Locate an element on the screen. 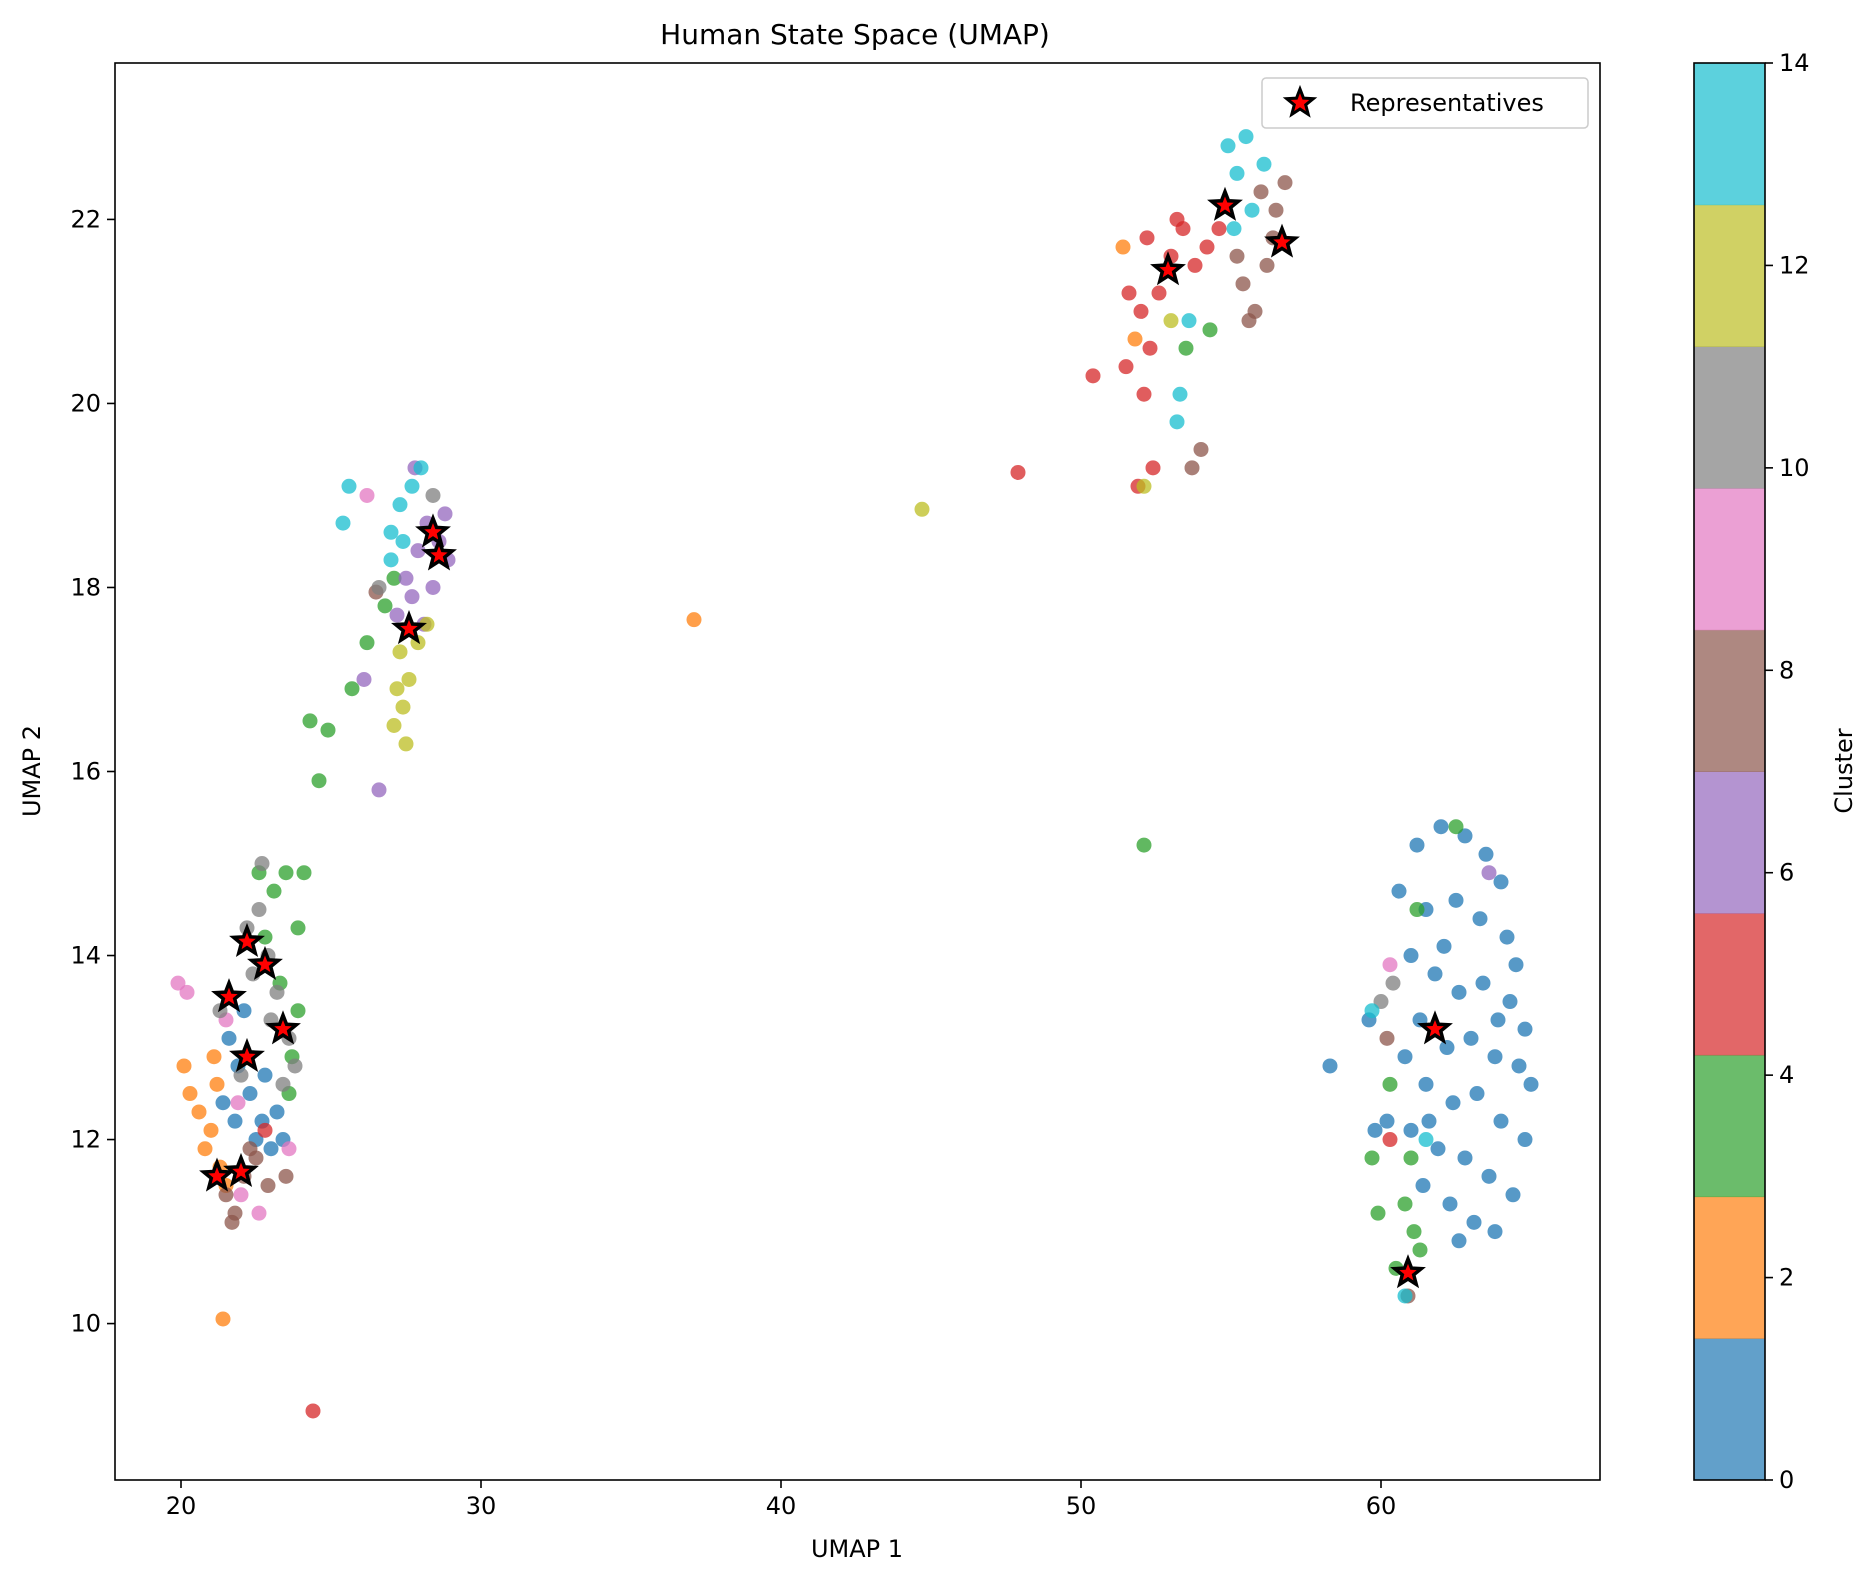  y-axis-ticks: 10 12 14 16 18 20 22 is located at coordinates (92, 771).